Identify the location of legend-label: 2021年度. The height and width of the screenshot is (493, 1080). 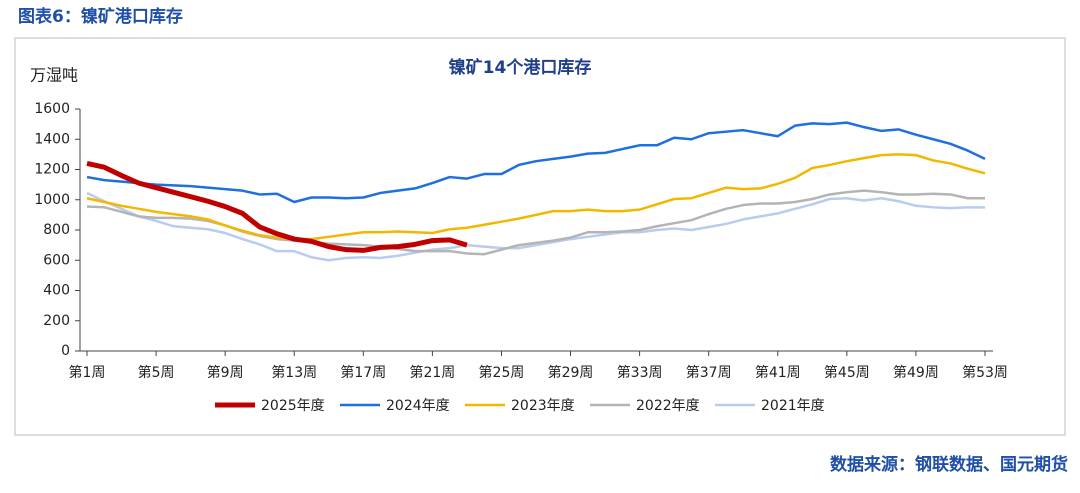
(793, 406).